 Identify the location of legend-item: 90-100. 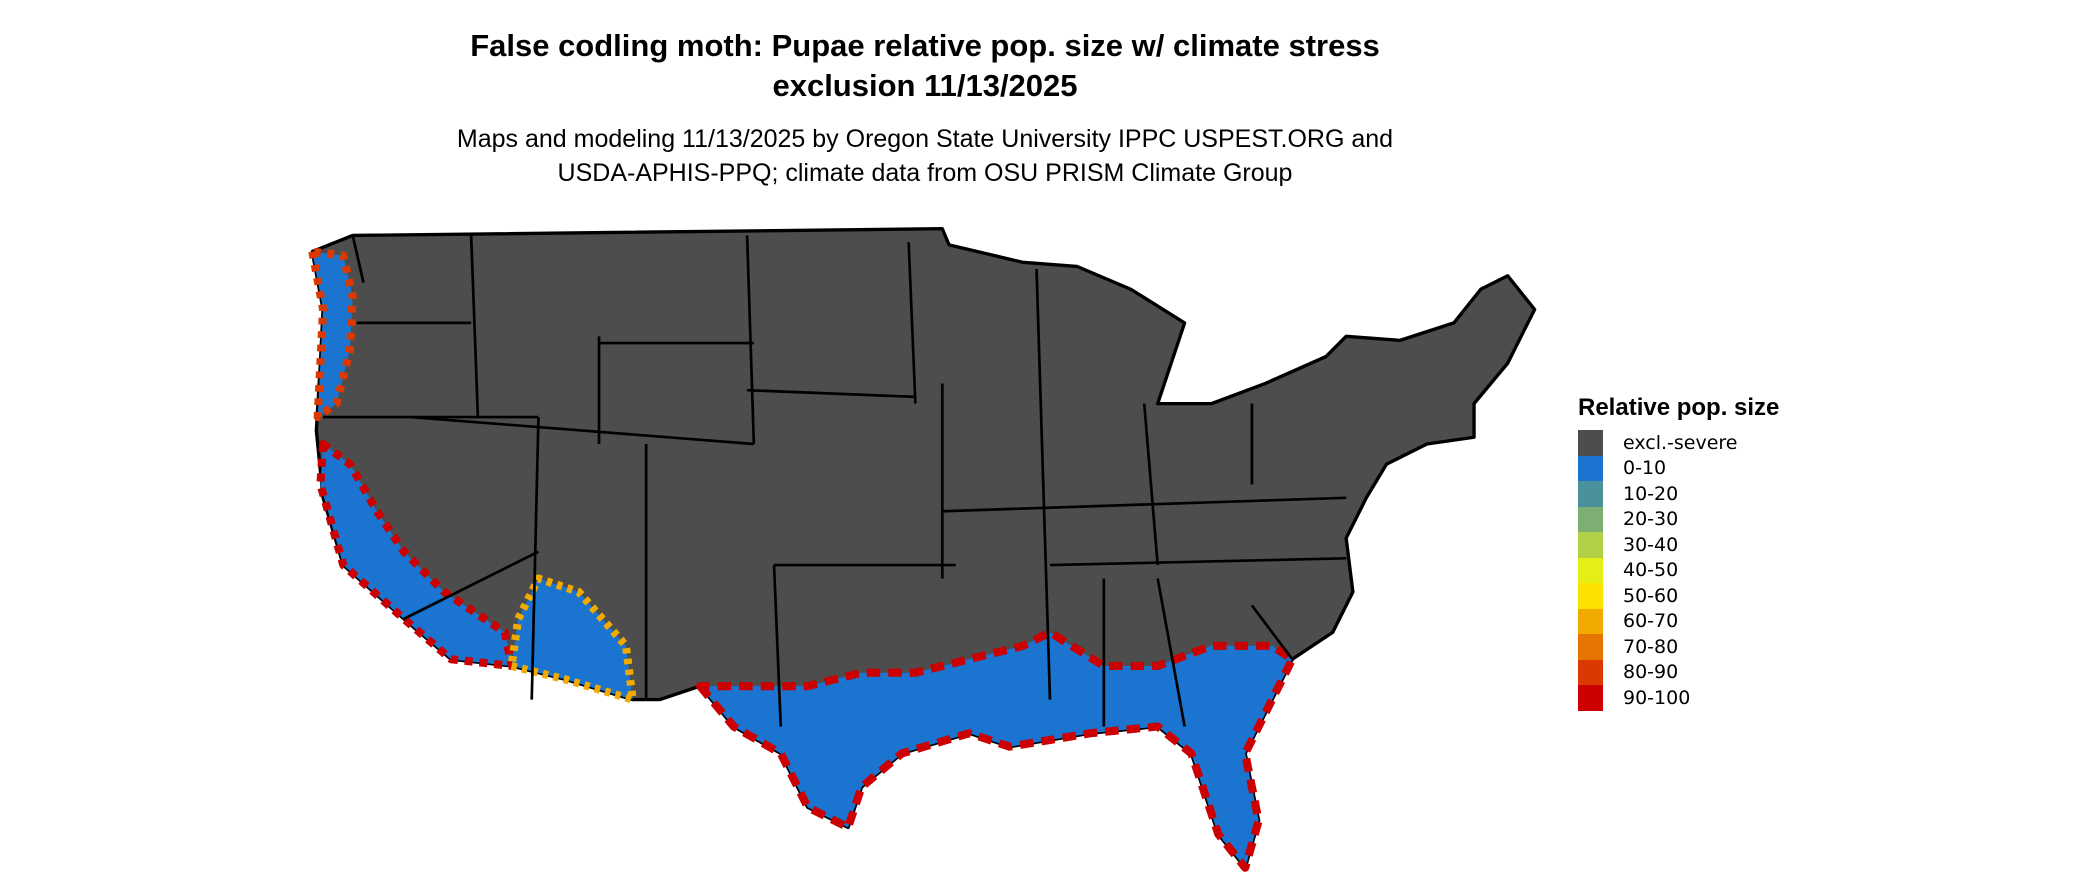
(1678, 698).